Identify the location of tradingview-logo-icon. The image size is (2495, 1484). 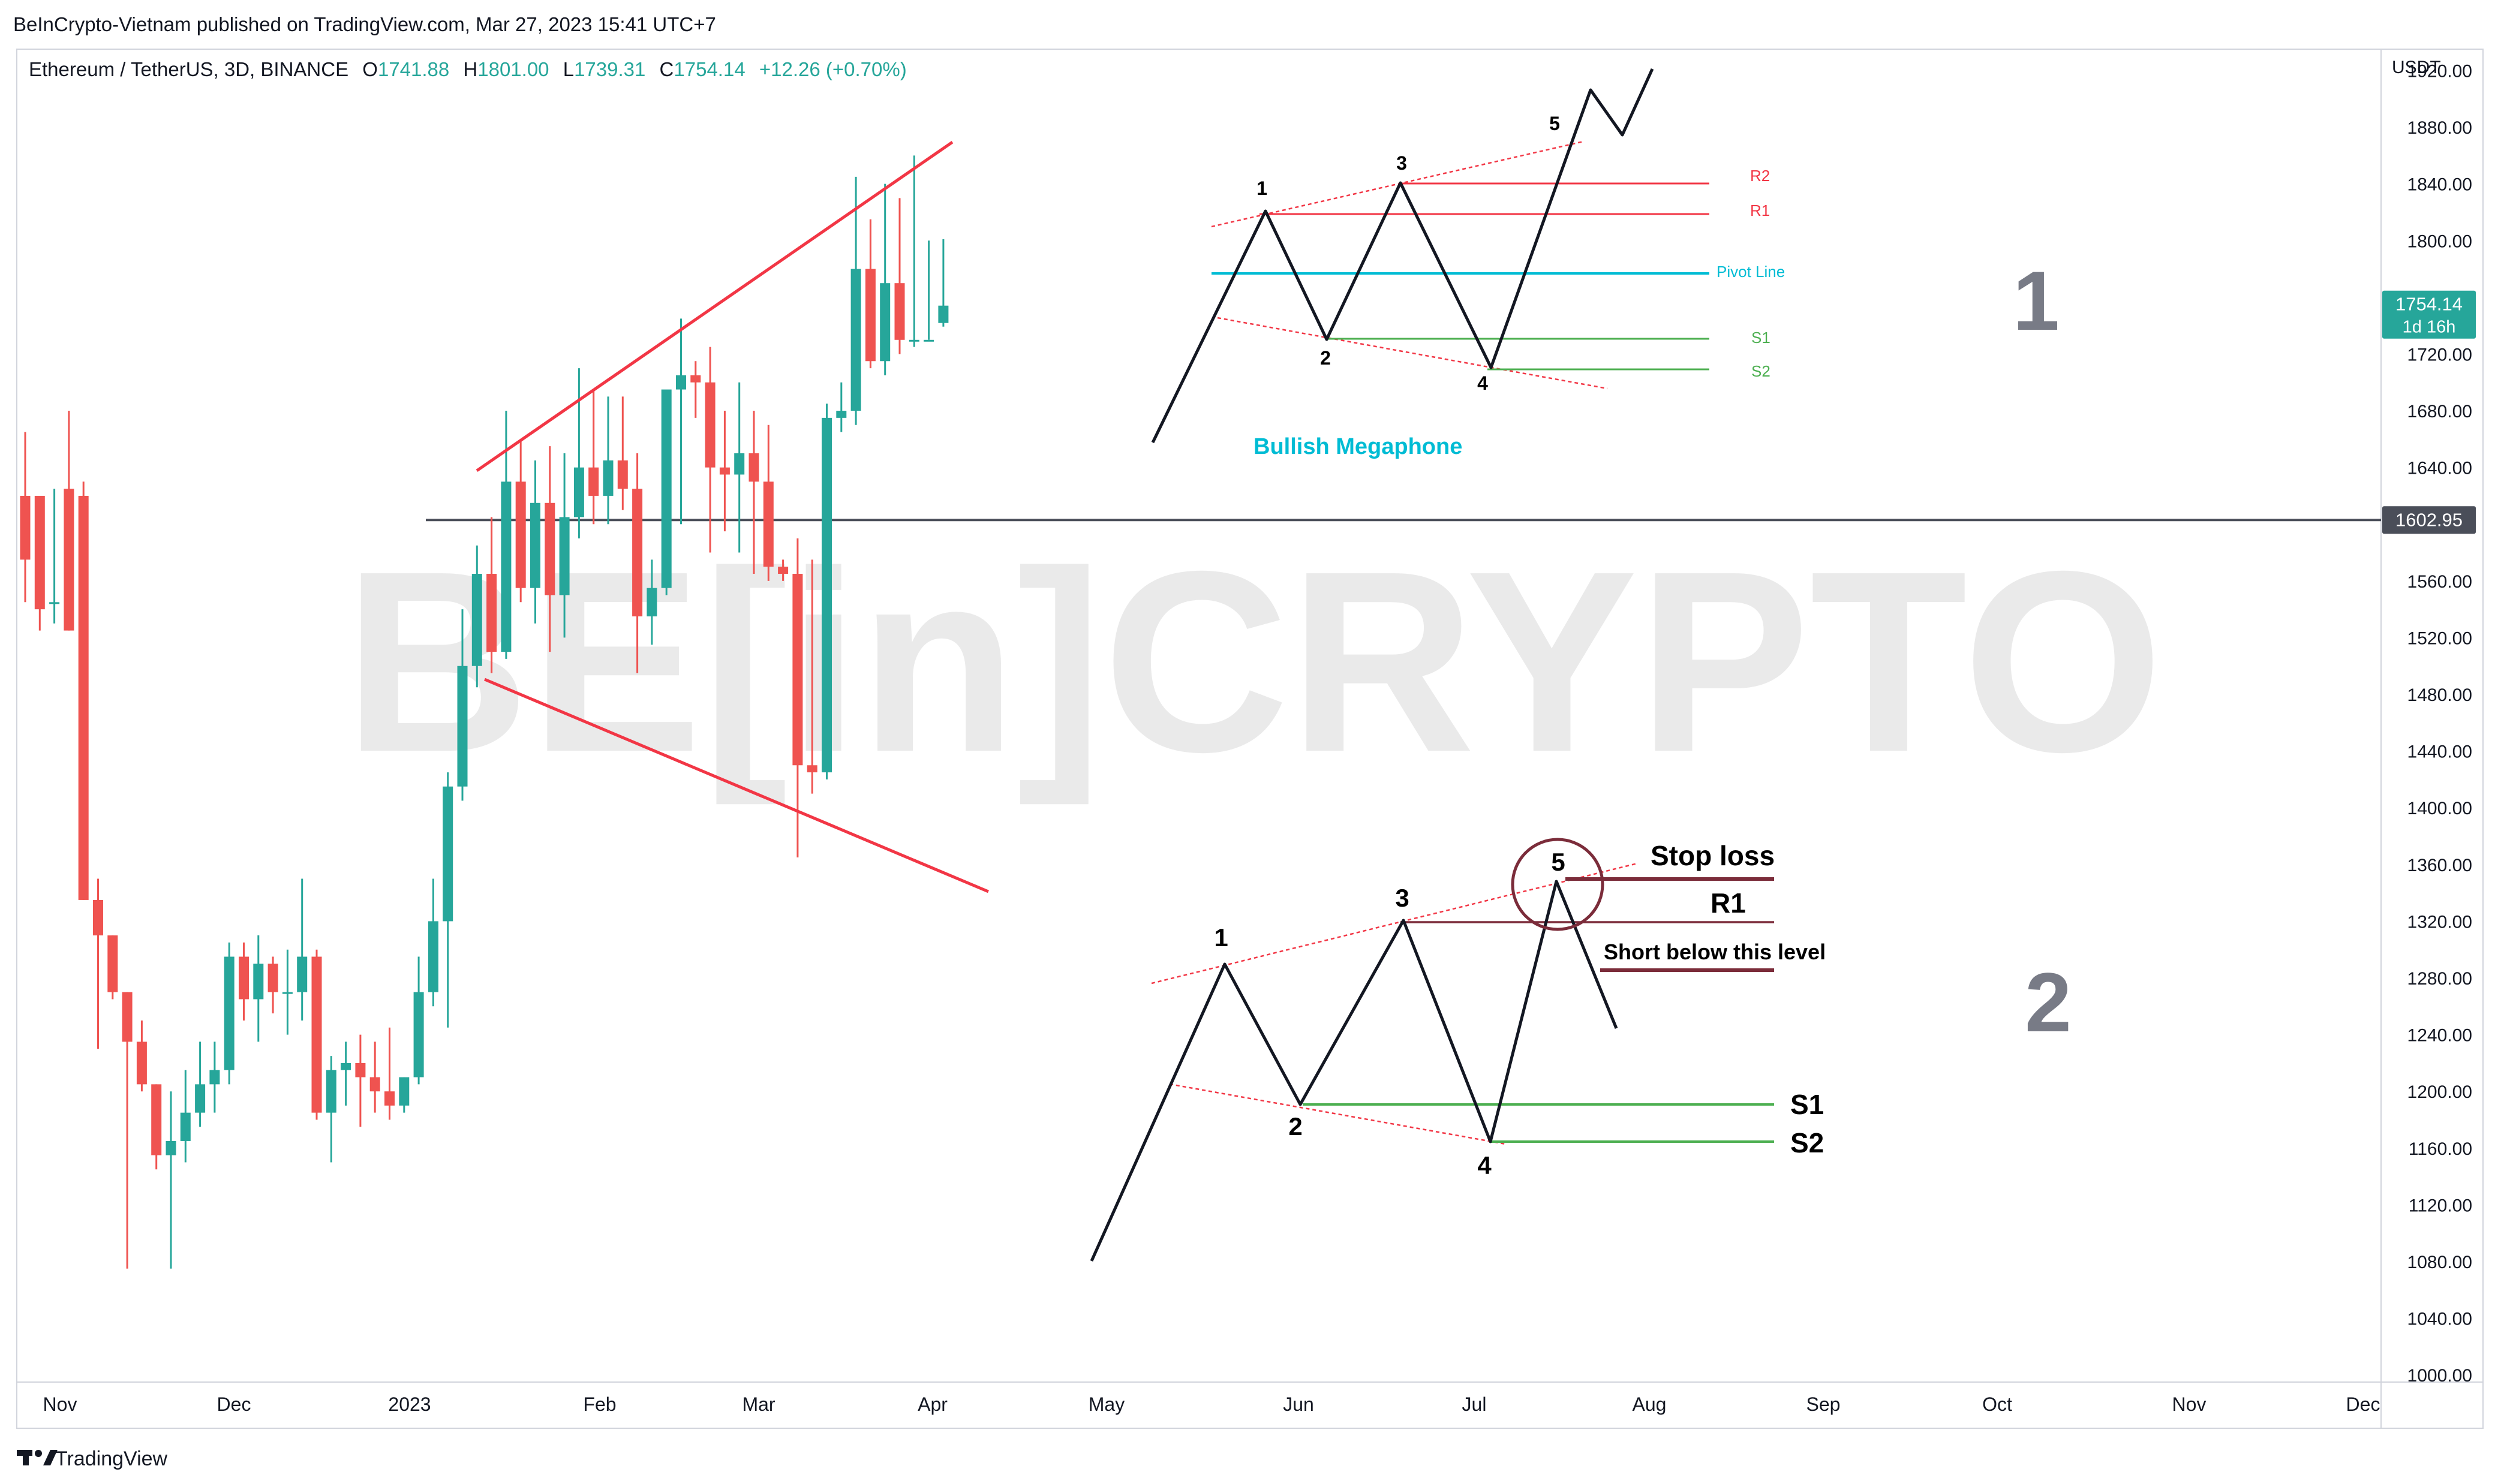
(37, 1457).